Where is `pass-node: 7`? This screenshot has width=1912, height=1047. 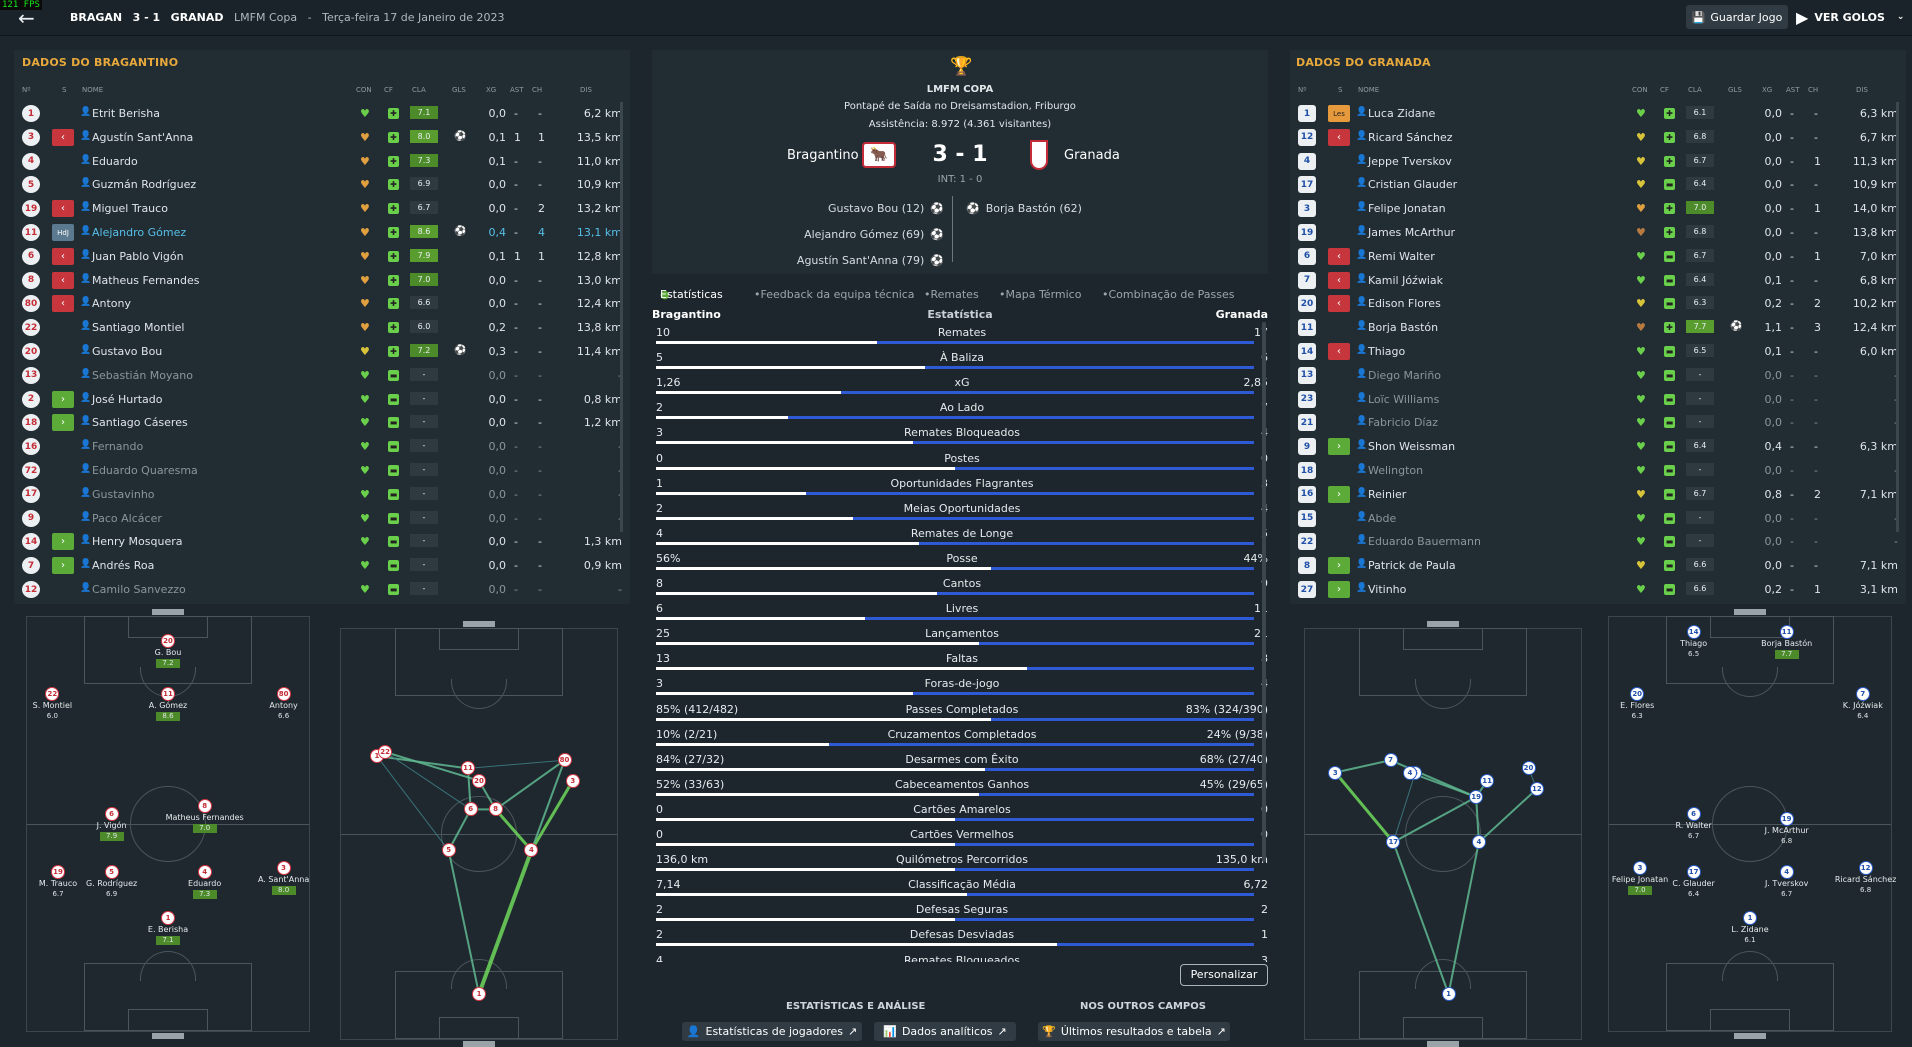
pass-node: 7 is located at coordinates (1390, 760).